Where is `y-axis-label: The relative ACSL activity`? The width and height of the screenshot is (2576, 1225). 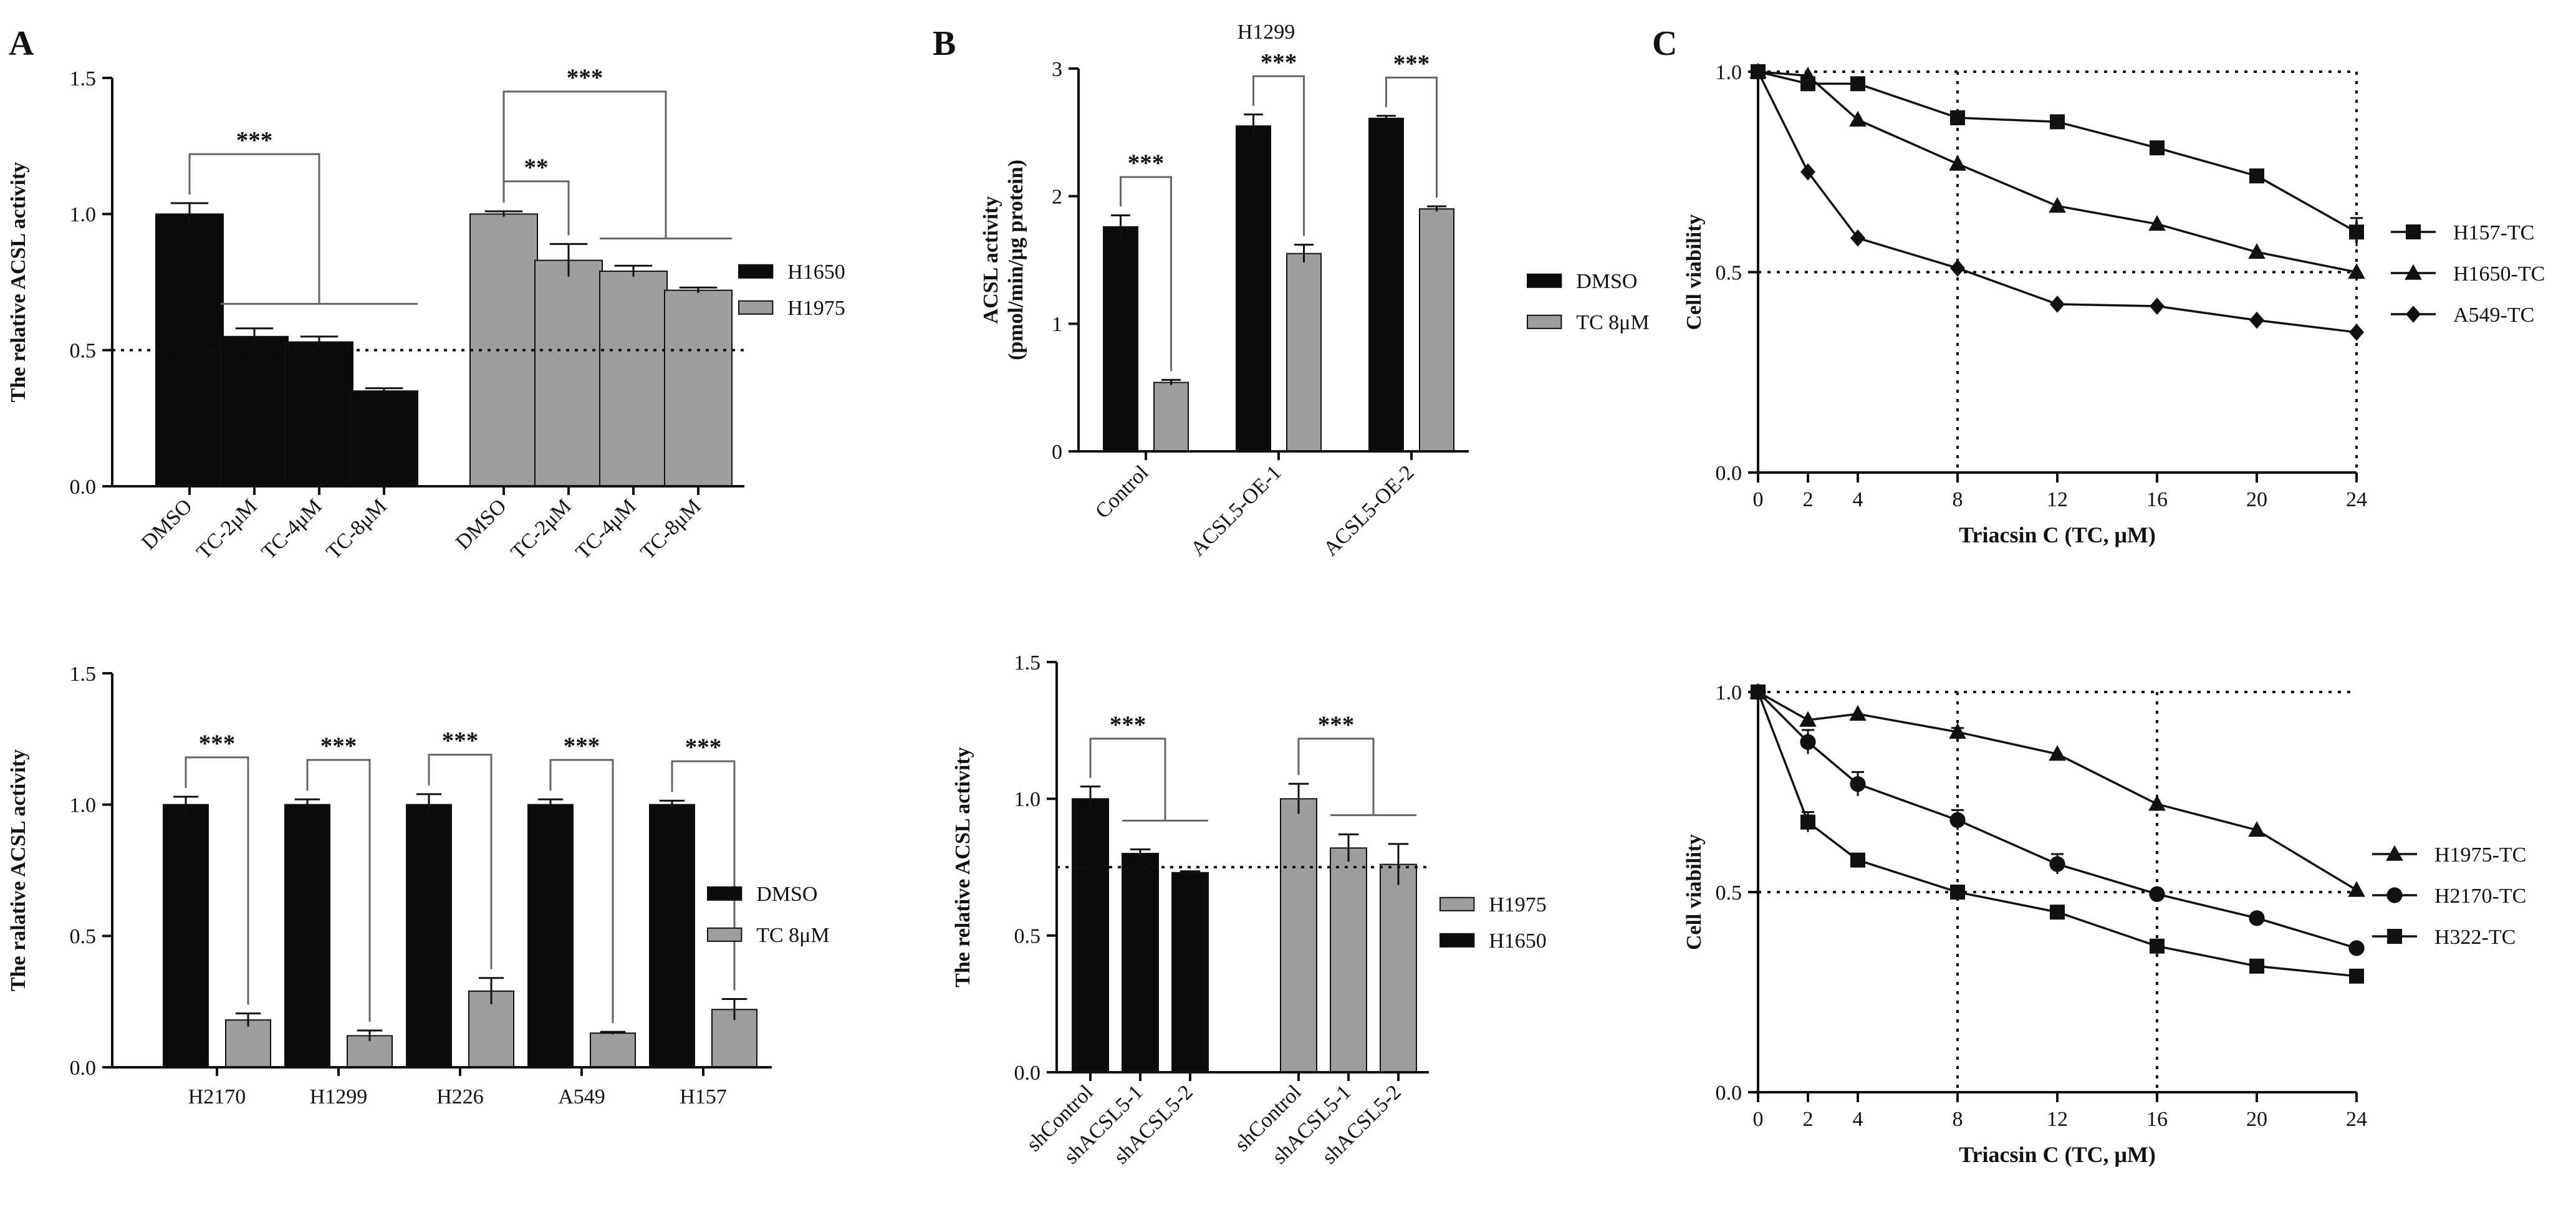
y-axis-label: The relative ACSL activity is located at coordinates (18, 282).